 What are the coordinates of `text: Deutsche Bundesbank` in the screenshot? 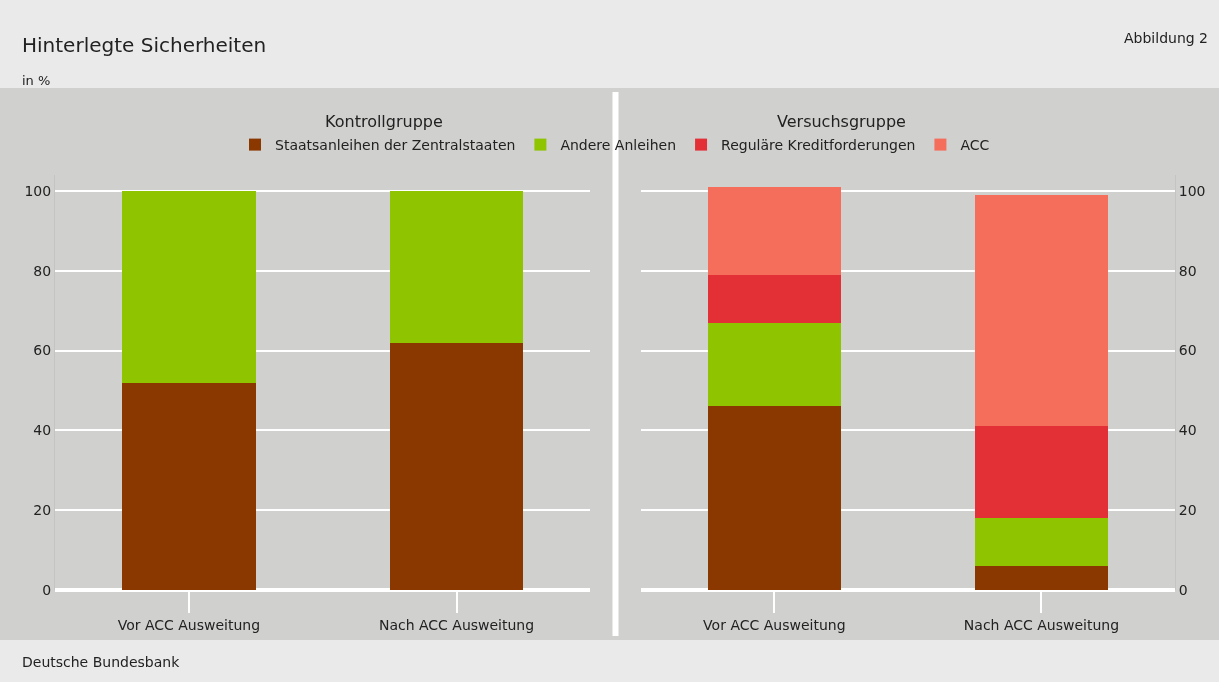 It's located at (101, 662).